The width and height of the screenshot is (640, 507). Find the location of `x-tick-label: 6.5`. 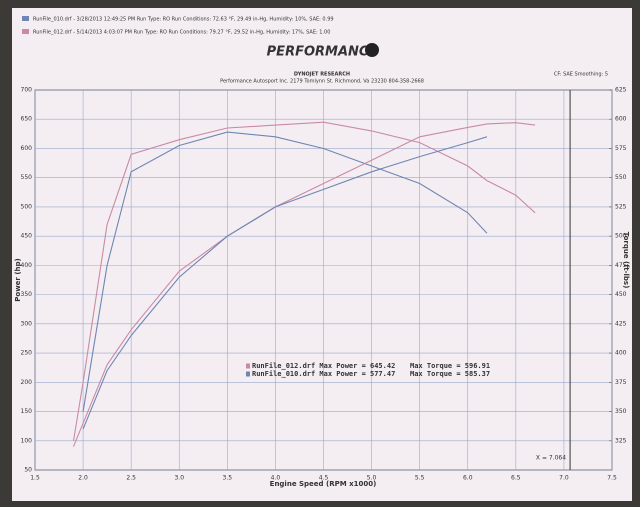

x-tick-label: 6.5 is located at coordinates (516, 478).